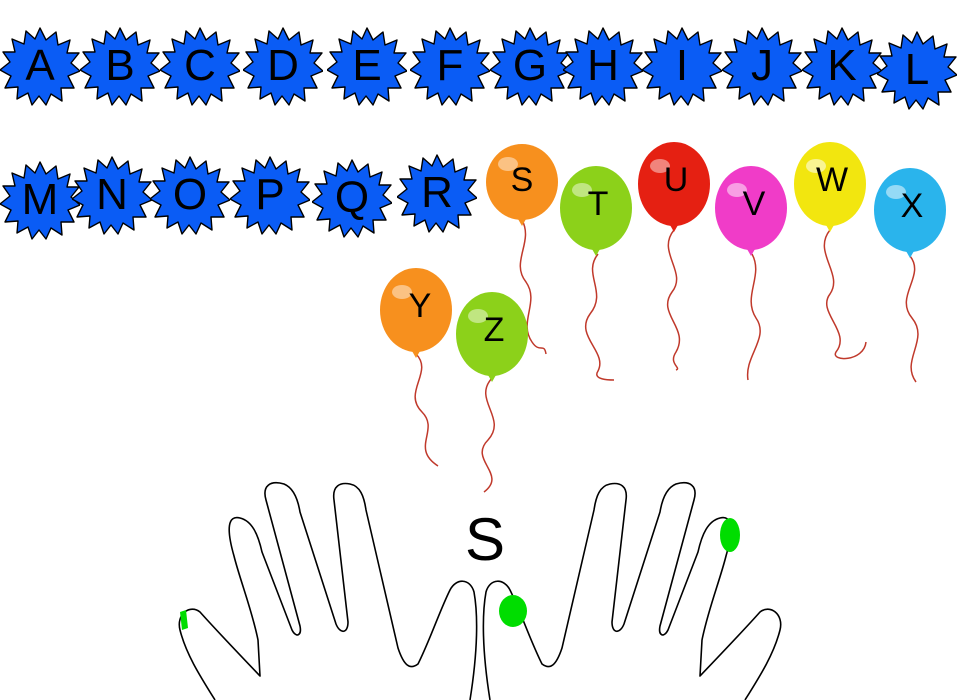 This screenshot has width=960, height=700. I want to click on balloon-letter: V, so click(754, 204).